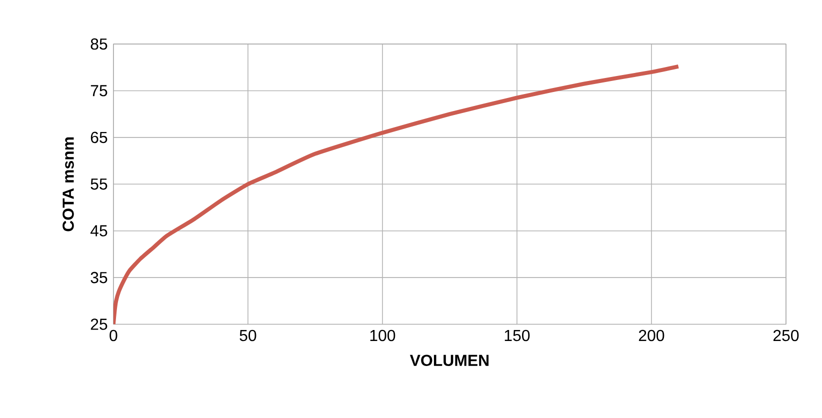  What do you see at coordinates (786, 336) in the screenshot?
I see `x-tick-label: 250` at bounding box center [786, 336].